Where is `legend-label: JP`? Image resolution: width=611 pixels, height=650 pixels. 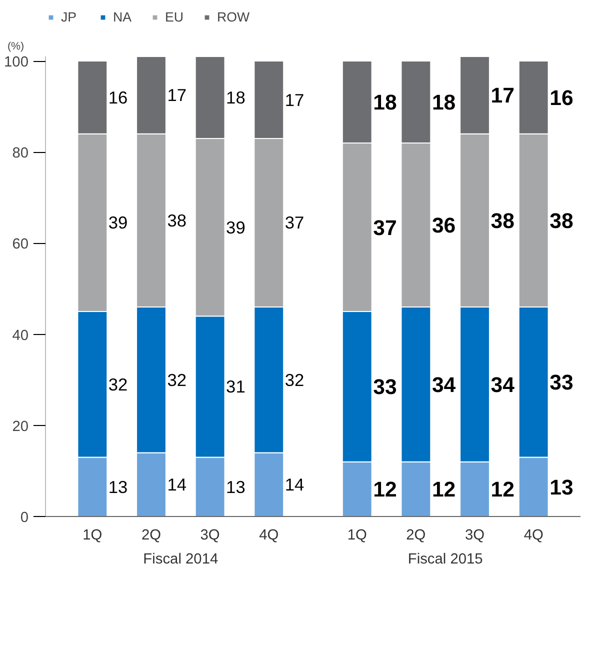
legend-label: JP is located at coordinates (69, 17).